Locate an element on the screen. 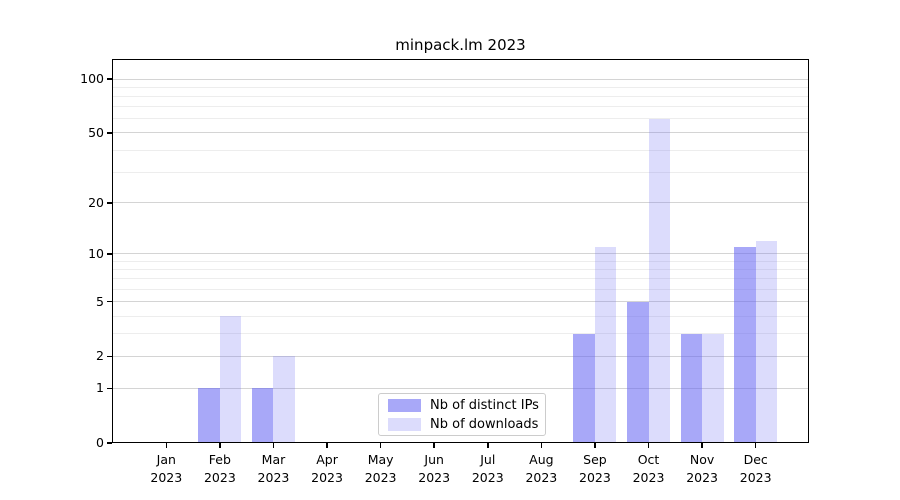 This screenshot has height=500, width=900. y-tick-label: 50 is located at coordinates (96, 132).